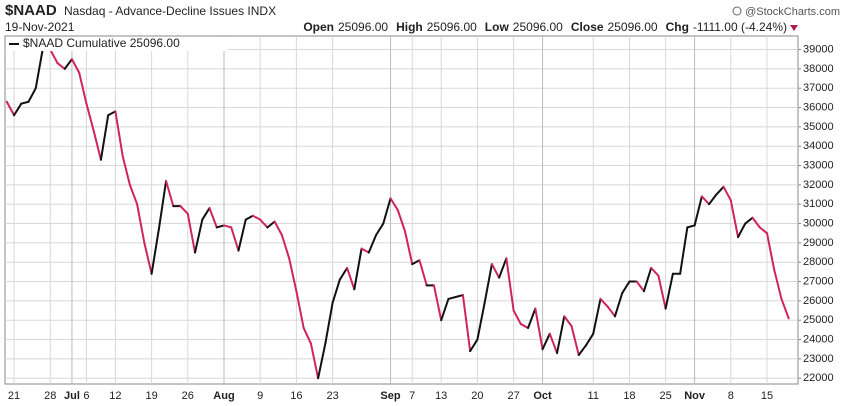 Image resolution: width=845 pixels, height=406 pixels. What do you see at coordinates (818, 320) in the screenshot?
I see `y-tick-label: 25000` at bounding box center [818, 320].